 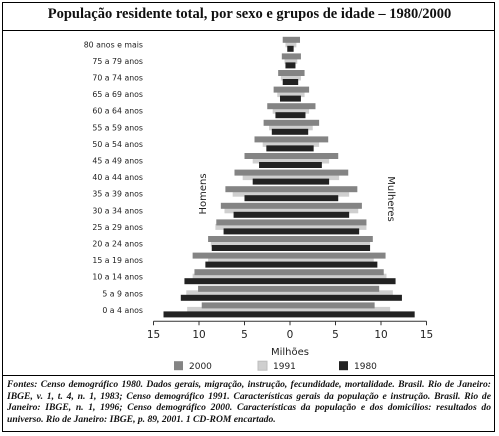 I want to click on category-label: 40 a 44 anos, so click(x=117, y=177).